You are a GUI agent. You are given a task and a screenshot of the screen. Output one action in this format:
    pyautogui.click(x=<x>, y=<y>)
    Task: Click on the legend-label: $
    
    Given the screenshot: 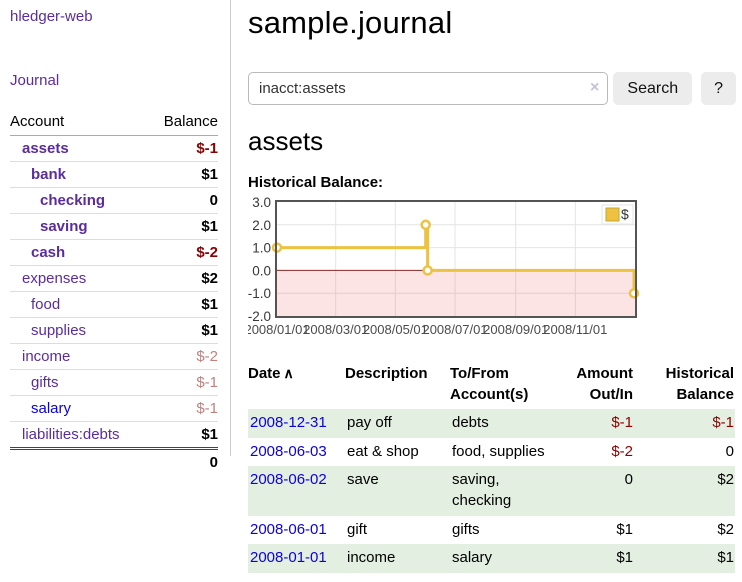 What is the action you would take?
    pyautogui.click(x=625, y=214)
    